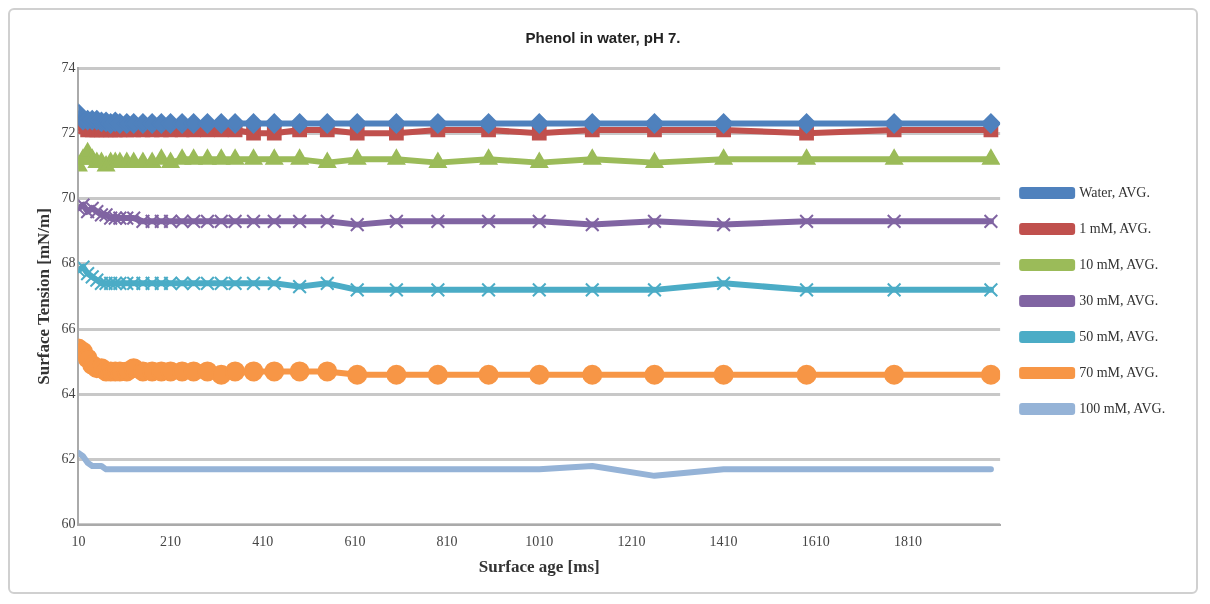  Describe the element at coordinates (78, 541) in the screenshot. I see `x-tick-label: 10` at that location.